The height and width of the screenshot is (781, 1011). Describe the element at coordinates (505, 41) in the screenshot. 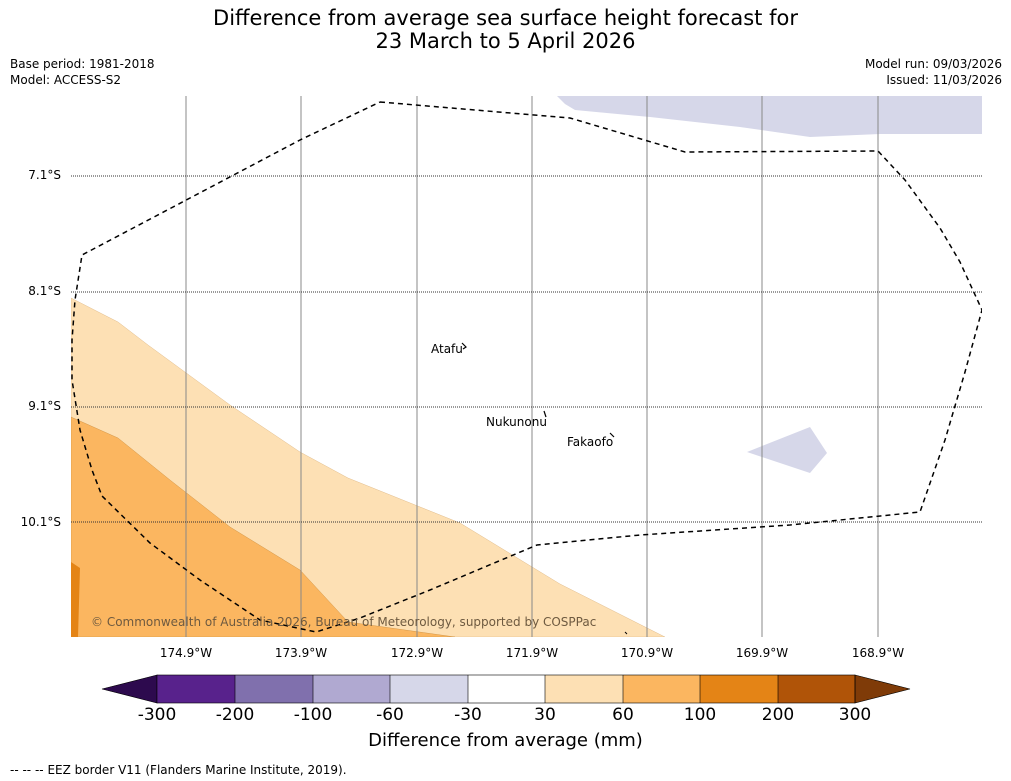

I see `chart-title-line2: 23 March to 5 April 2026` at that location.